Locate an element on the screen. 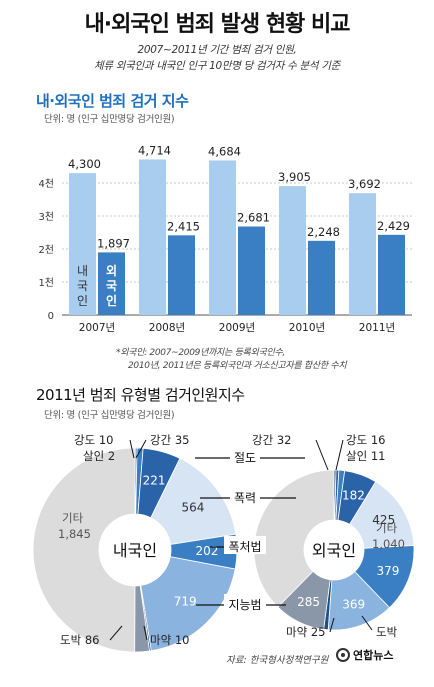 Image resolution: width=434 pixels, height=687 pixels. slice-value-label: 379 is located at coordinates (388, 571).